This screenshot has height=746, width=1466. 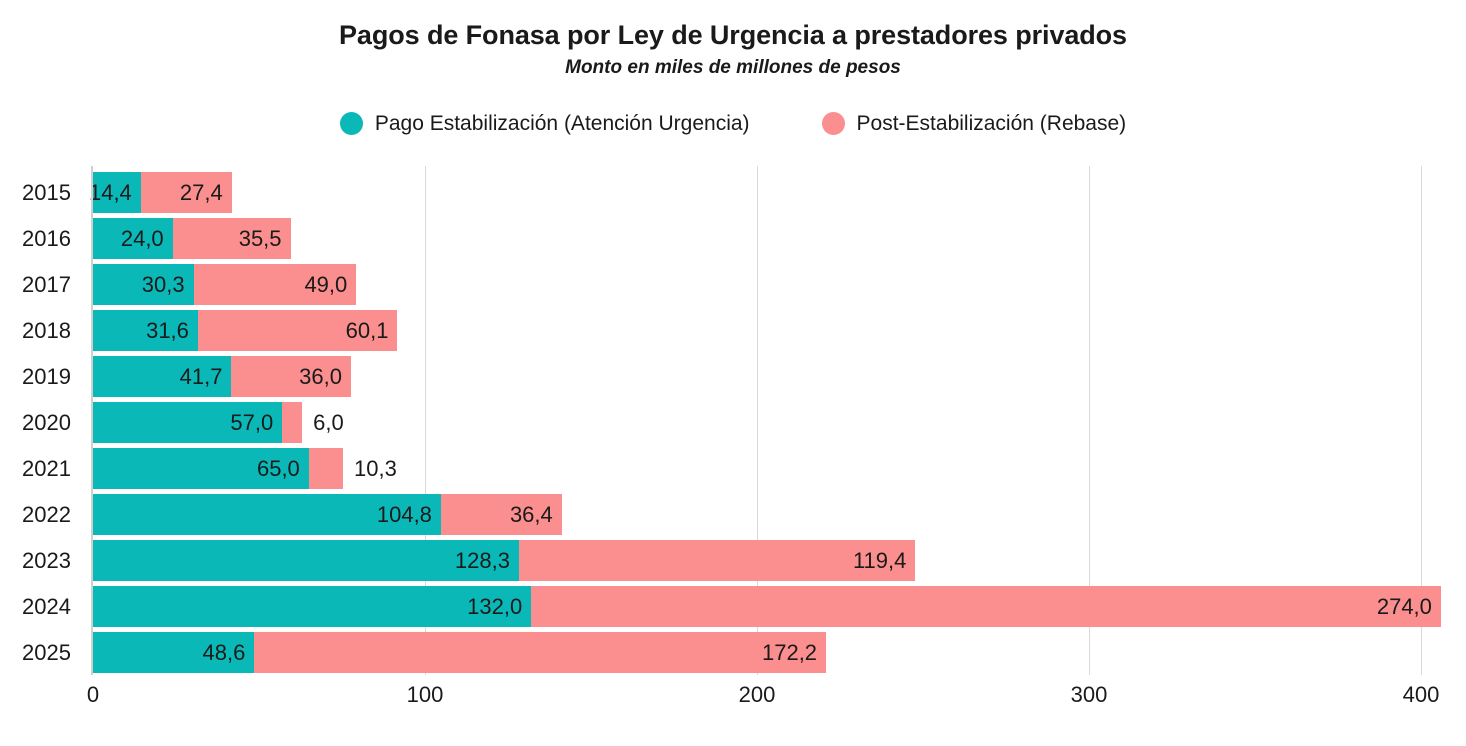 I want to click on bar-segment: 14,4, so click(x=115, y=192).